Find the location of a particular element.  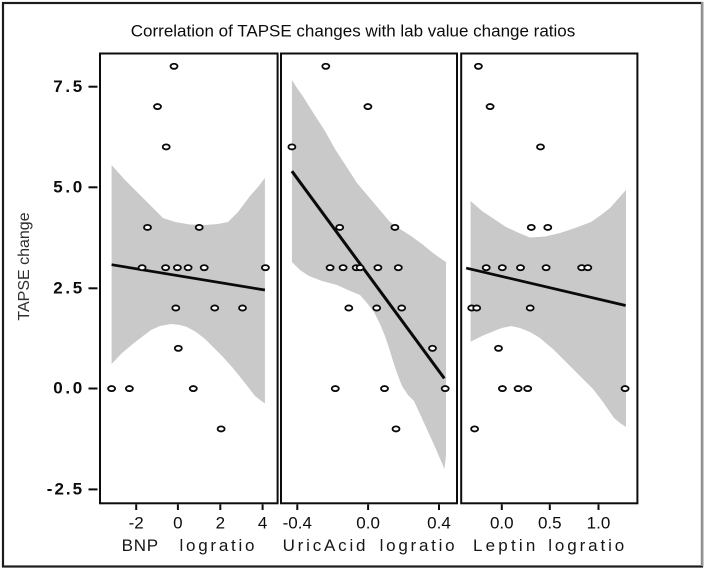

svg-text: 0.5 is located at coordinates (550, 522).